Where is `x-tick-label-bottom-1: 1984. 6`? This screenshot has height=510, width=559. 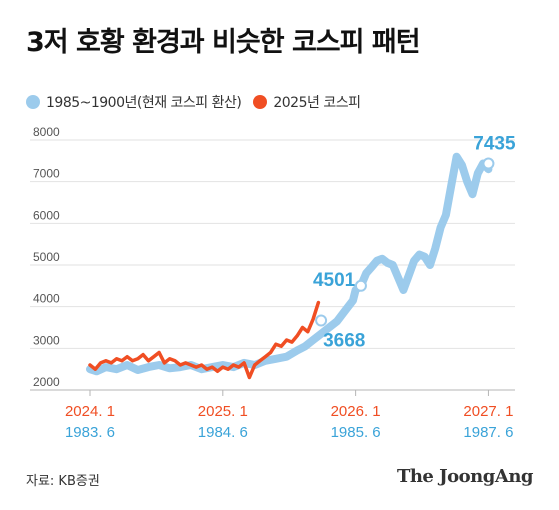 x-tick-label-bottom-1: 1984. 6 is located at coordinates (223, 432).